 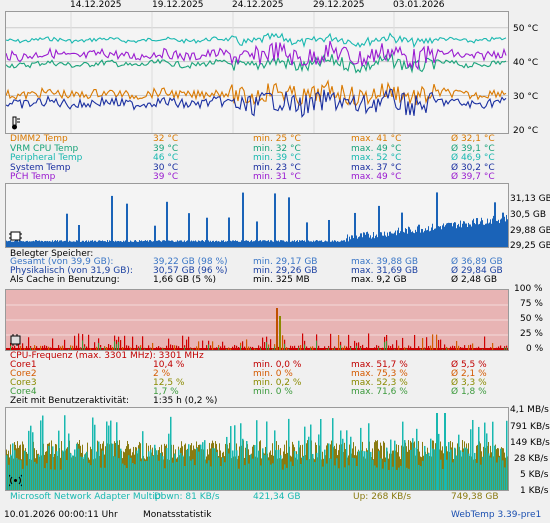 What do you see at coordinates (23, 383) in the screenshot?
I see `legend-name: Core3` at bounding box center [23, 383].